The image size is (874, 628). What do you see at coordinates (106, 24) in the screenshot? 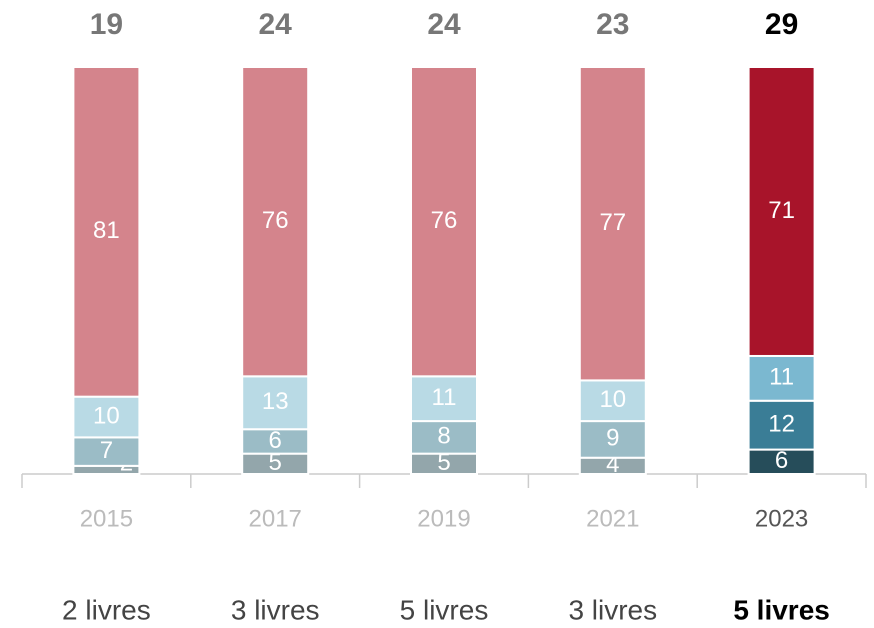
I see `total-label: 19` at bounding box center [106, 24].